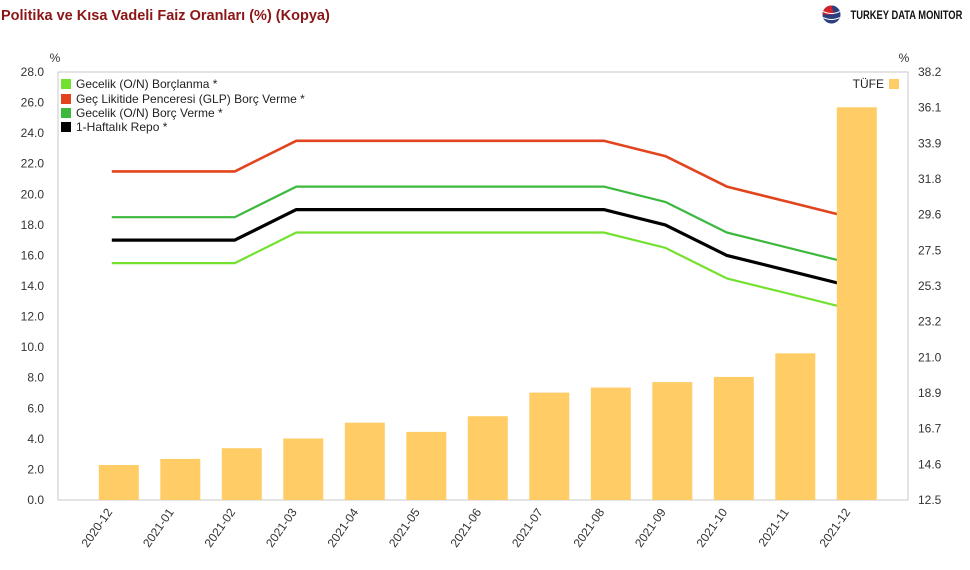 The image size is (970, 570). What do you see at coordinates (930, 250) in the screenshot?
I see `y-right-tick-label: 27.5` at bounding box center [930, 250].